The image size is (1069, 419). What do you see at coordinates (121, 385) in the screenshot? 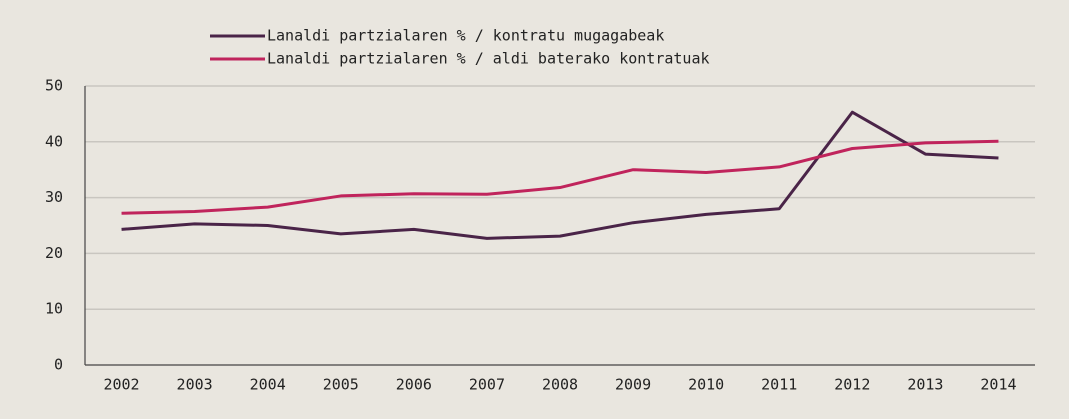
I see `x-tick-label: 2002` at bounding box center [121, 385].